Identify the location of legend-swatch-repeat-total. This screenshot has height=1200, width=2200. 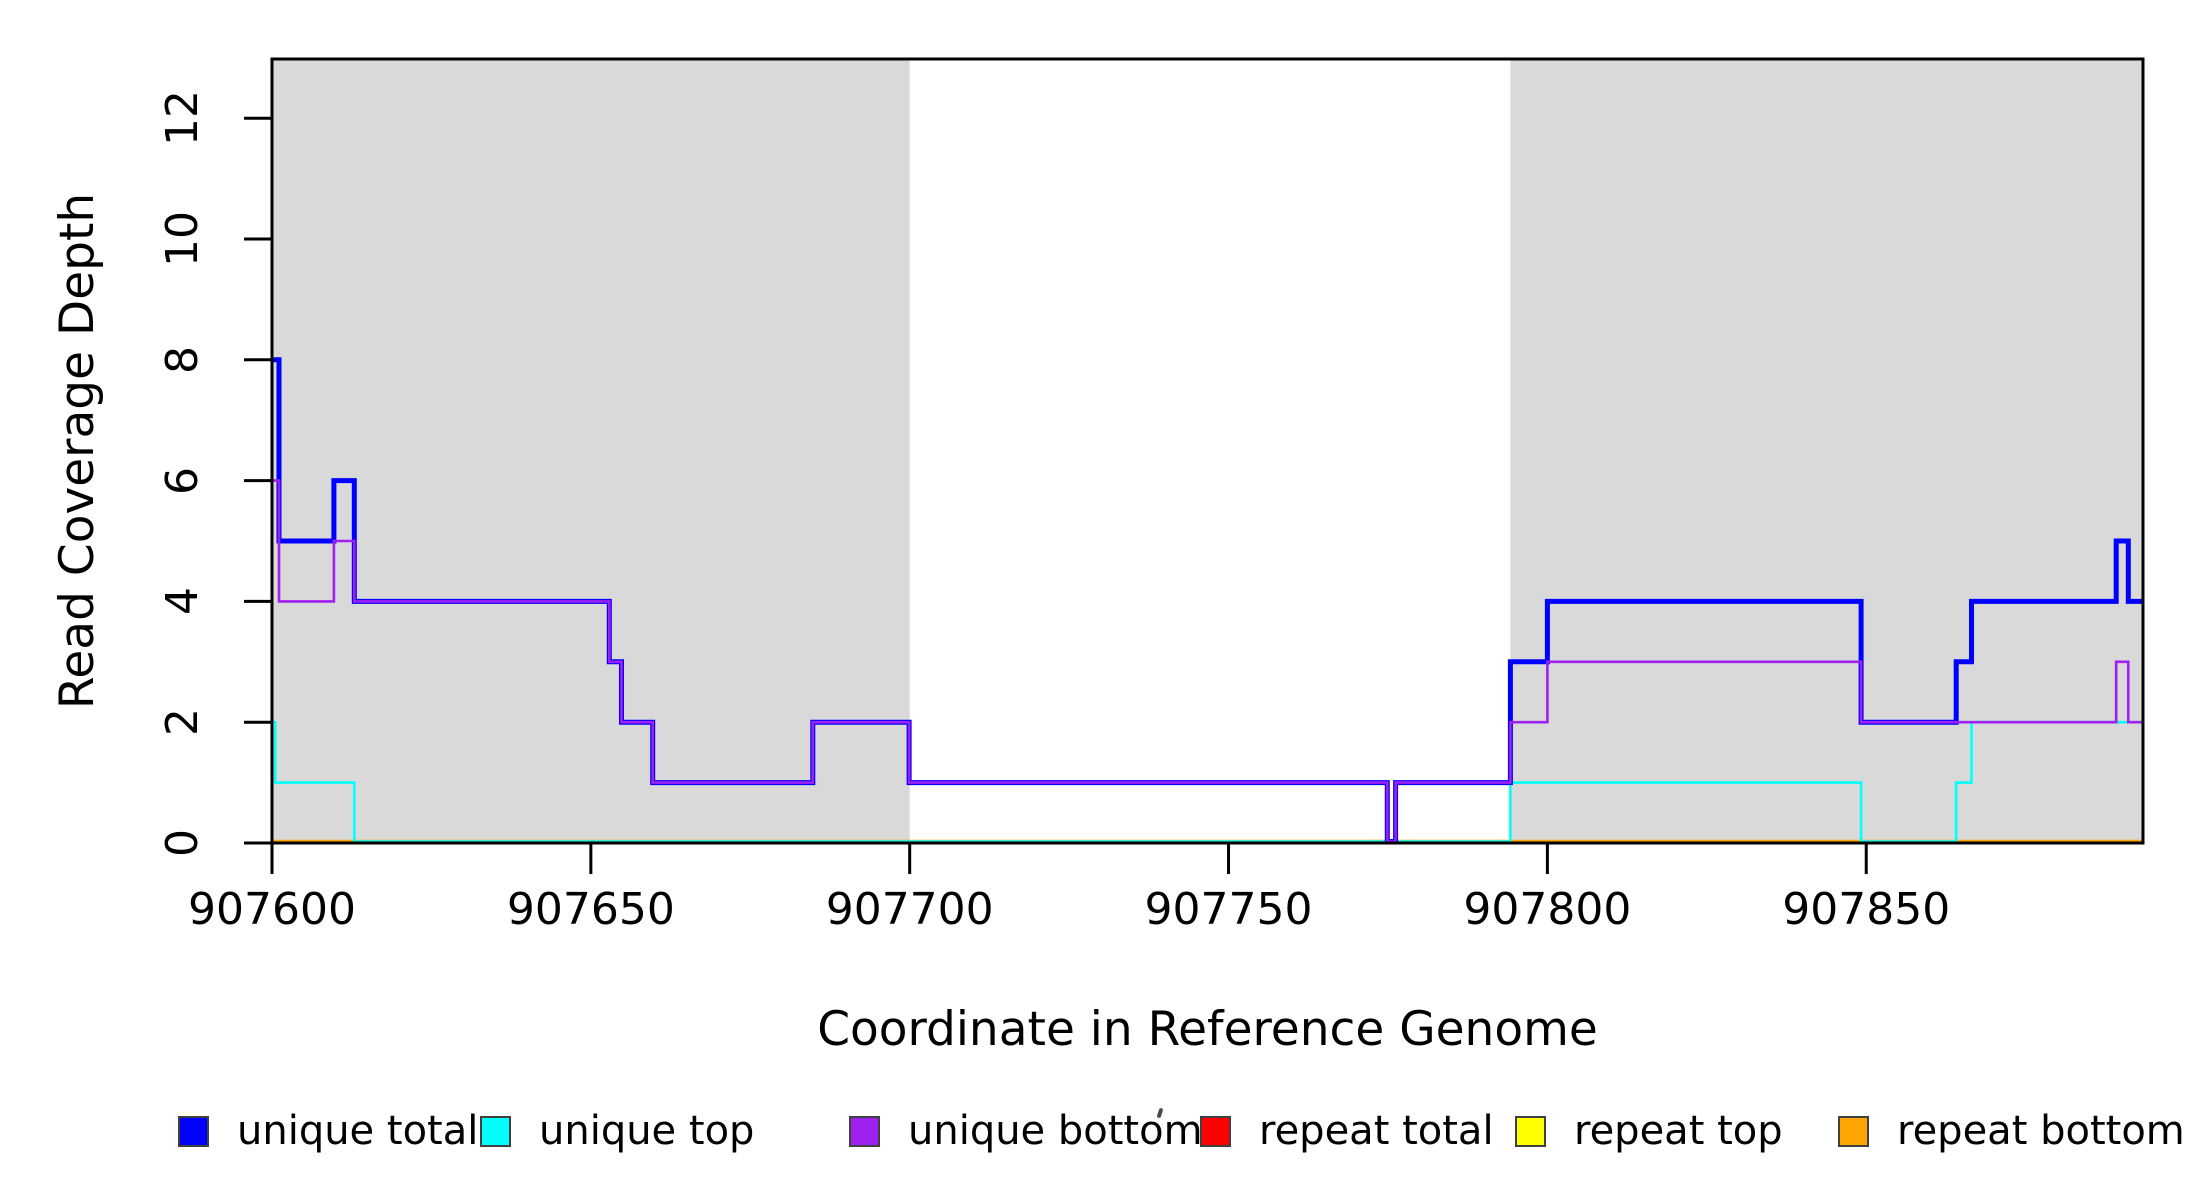
(1215, 1131).